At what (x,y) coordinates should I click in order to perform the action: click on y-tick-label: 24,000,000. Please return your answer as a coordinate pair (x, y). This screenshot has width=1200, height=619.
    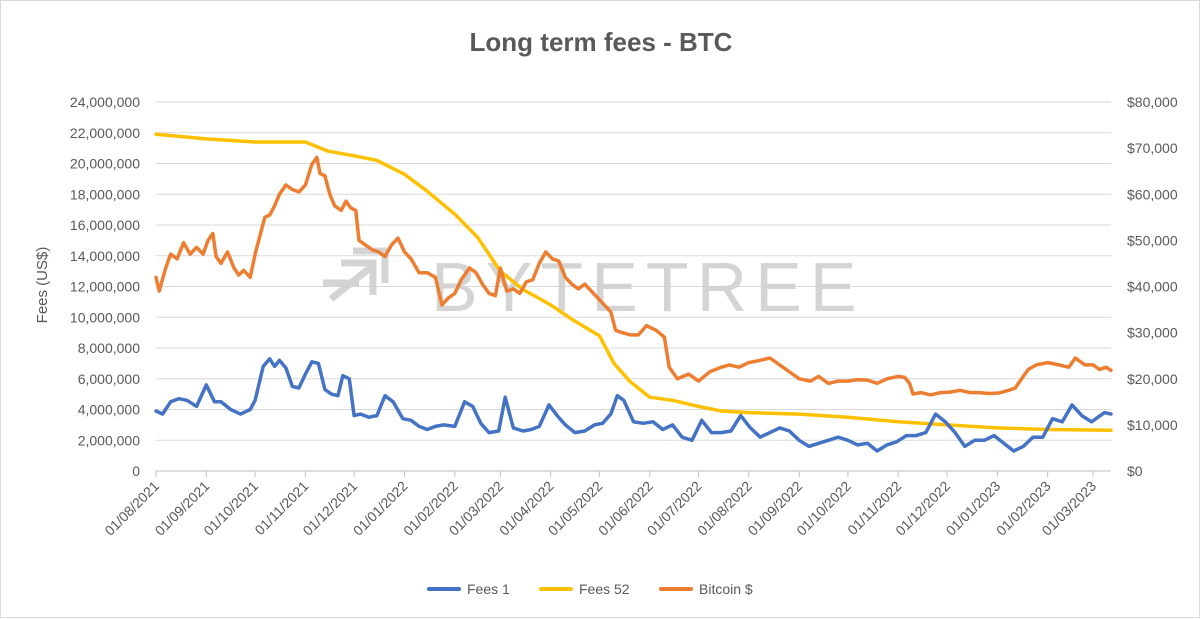
    Looking at the image, I should click on (105, 102).